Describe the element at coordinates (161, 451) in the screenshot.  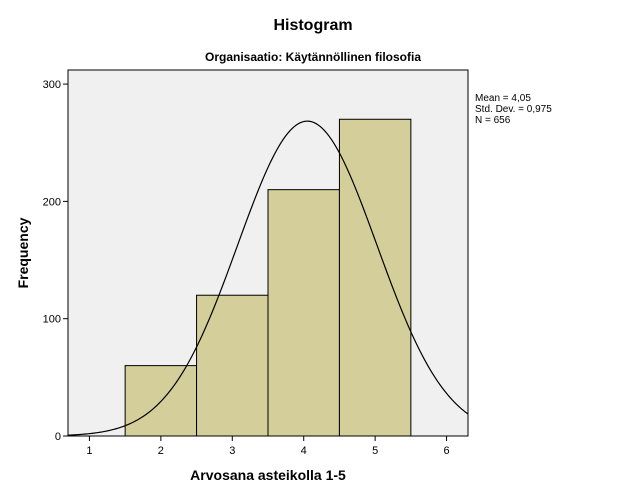
I see `x-tick-label: 2` at that location.